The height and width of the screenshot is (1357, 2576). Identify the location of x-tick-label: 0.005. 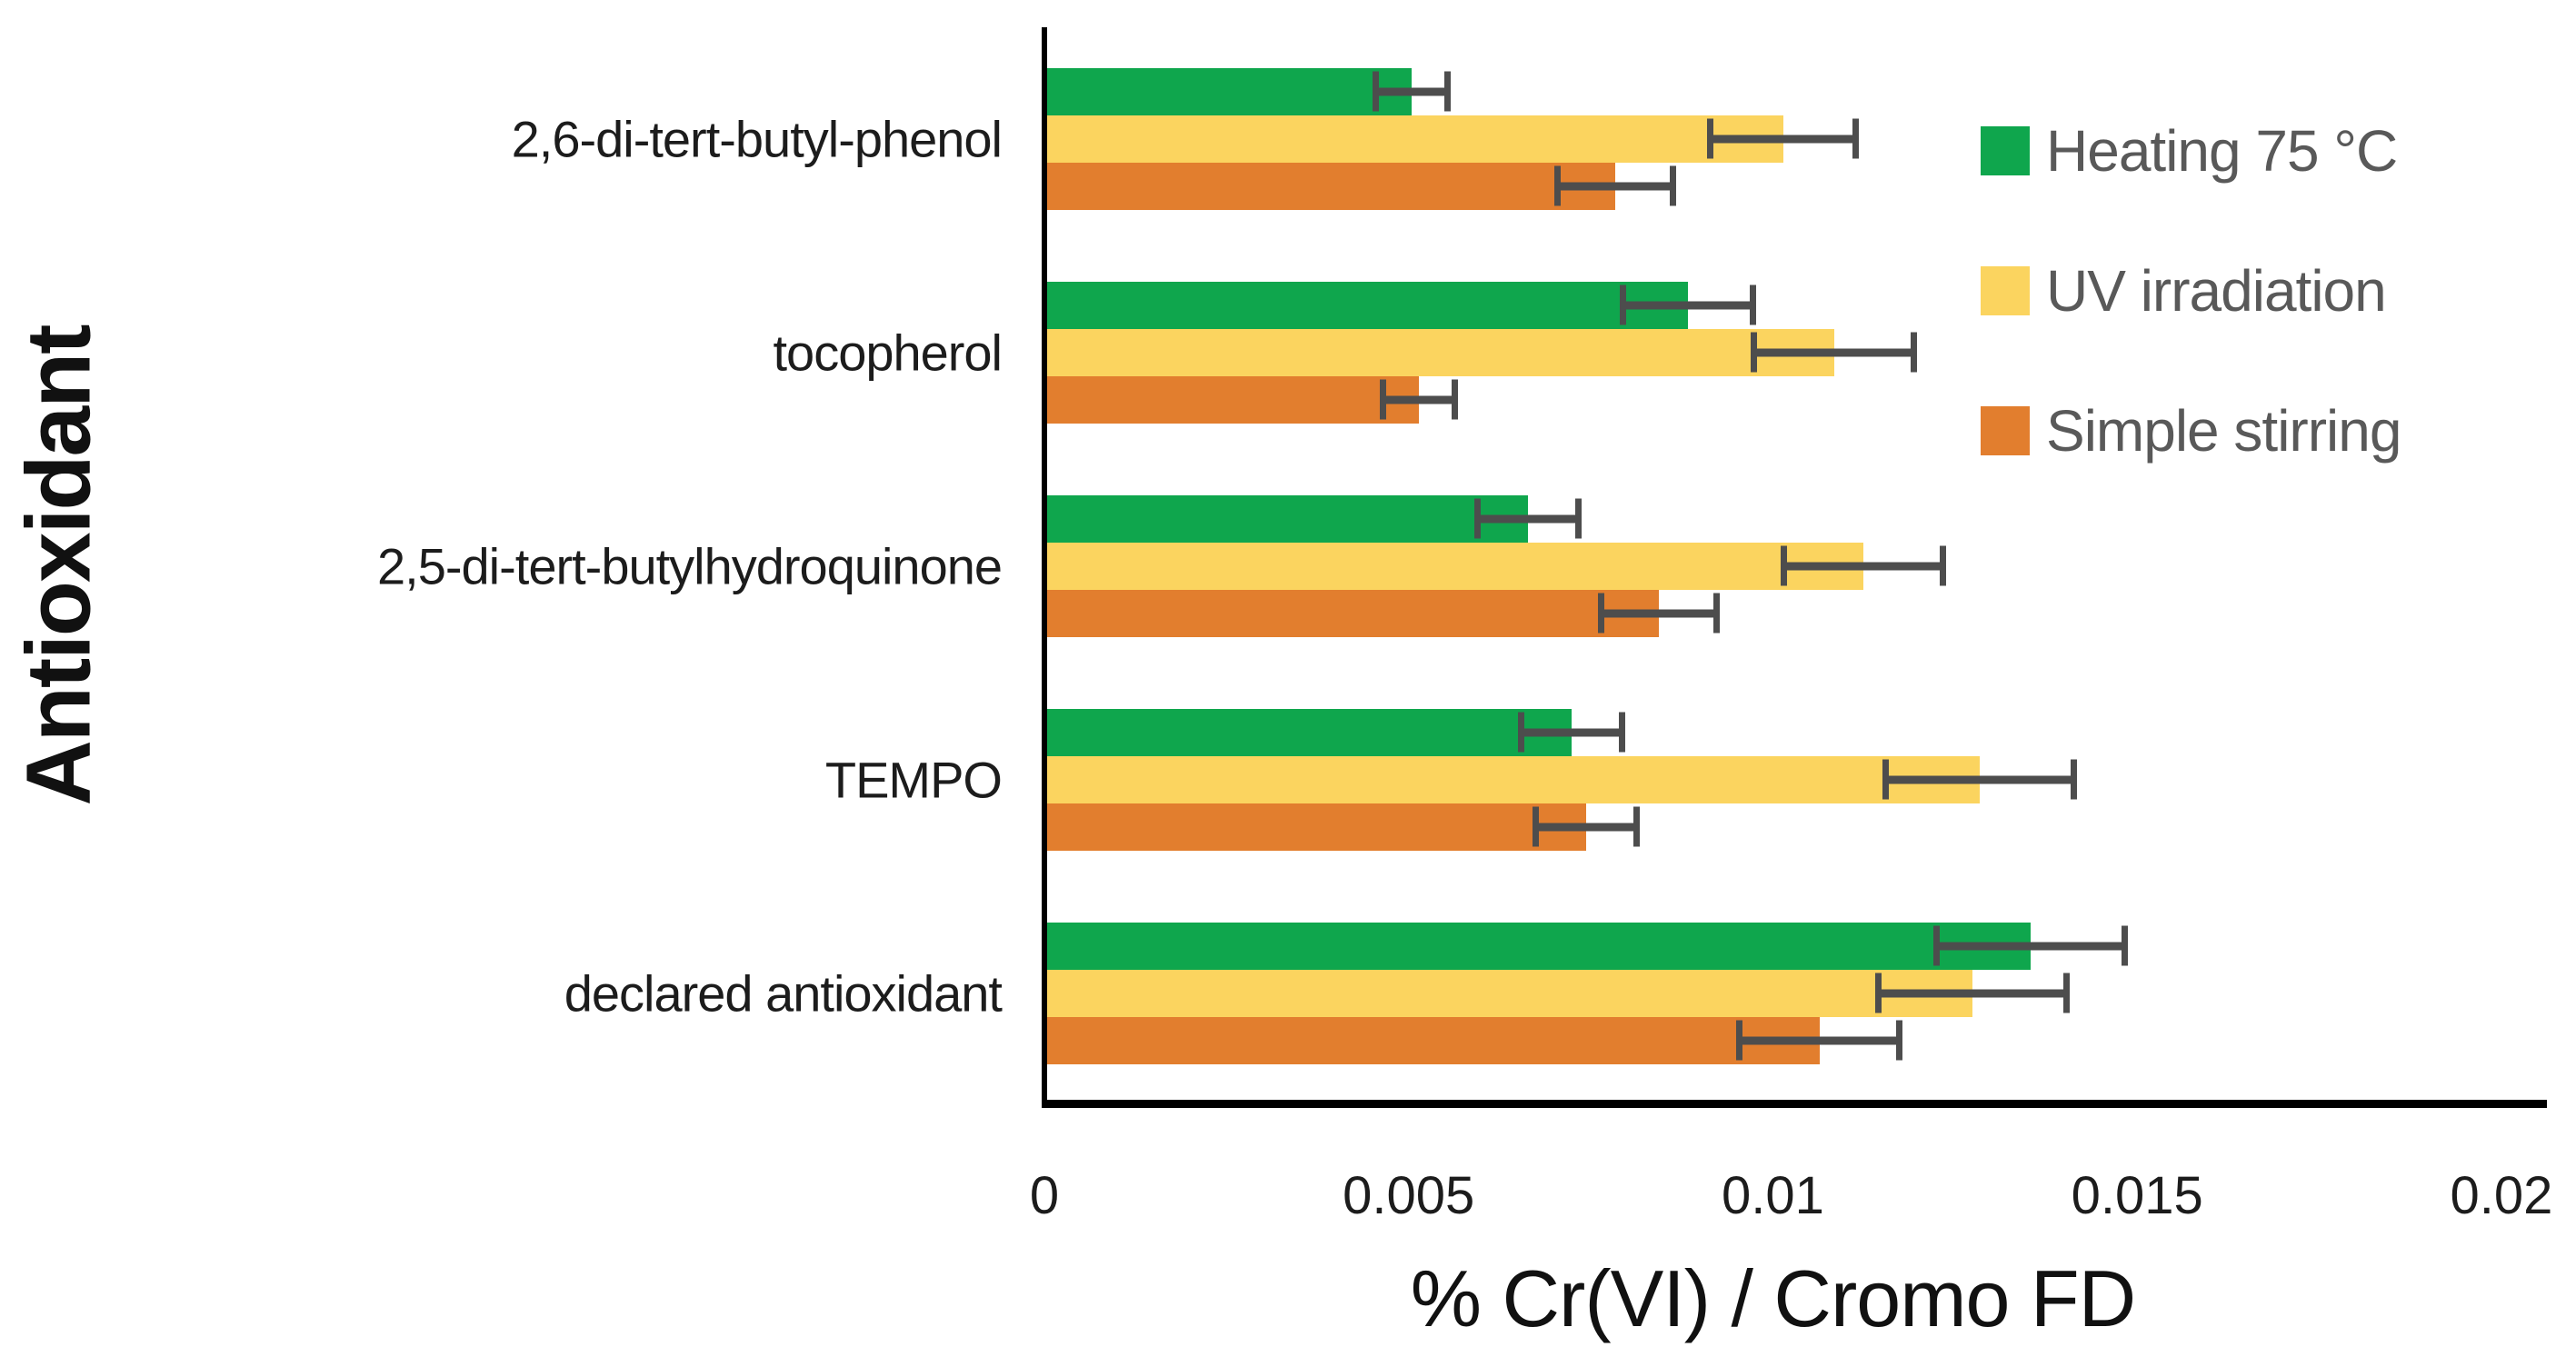
(1409, 1196).